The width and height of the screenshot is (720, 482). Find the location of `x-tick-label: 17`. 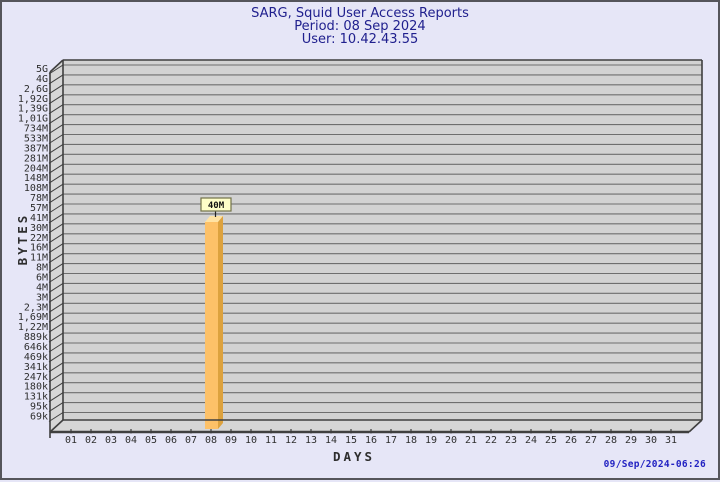

x-tick-label: 17 is located at coordinates (391, 440).